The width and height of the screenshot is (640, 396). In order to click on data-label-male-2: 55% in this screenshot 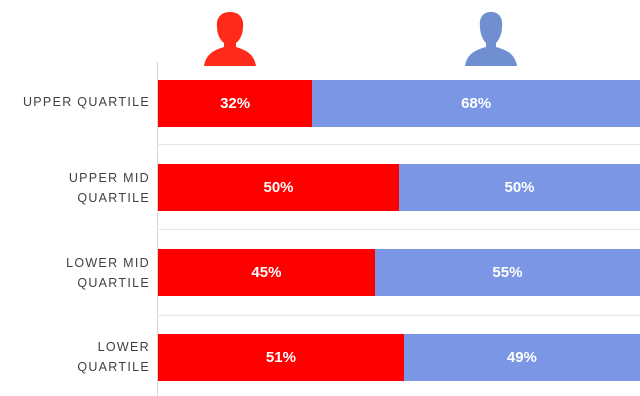, I will do `click(507, 272)`.